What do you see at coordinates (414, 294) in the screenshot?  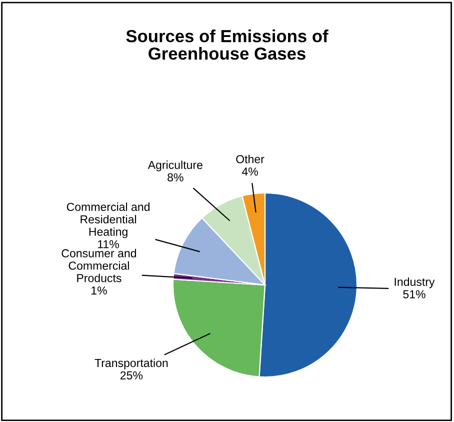 I see `data-label: 51%` at bounding box center [414, 294].